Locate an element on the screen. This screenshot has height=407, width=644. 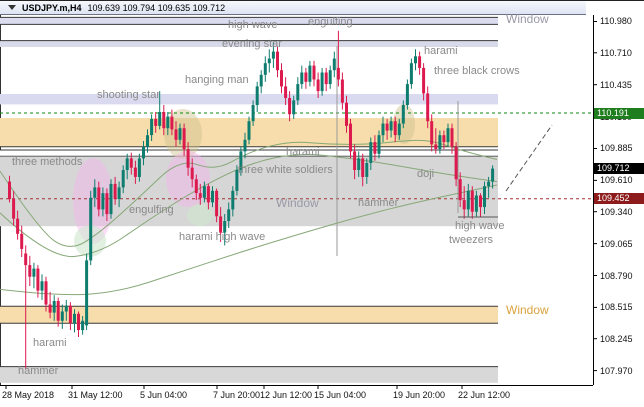
price-tick-label: 110.435 is located at coordinates (616, 84).